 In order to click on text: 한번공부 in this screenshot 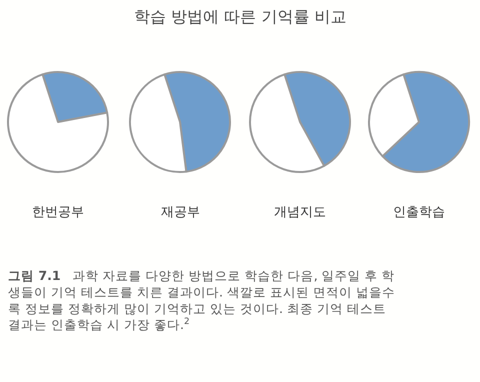, I will do `click(58, 212)`.